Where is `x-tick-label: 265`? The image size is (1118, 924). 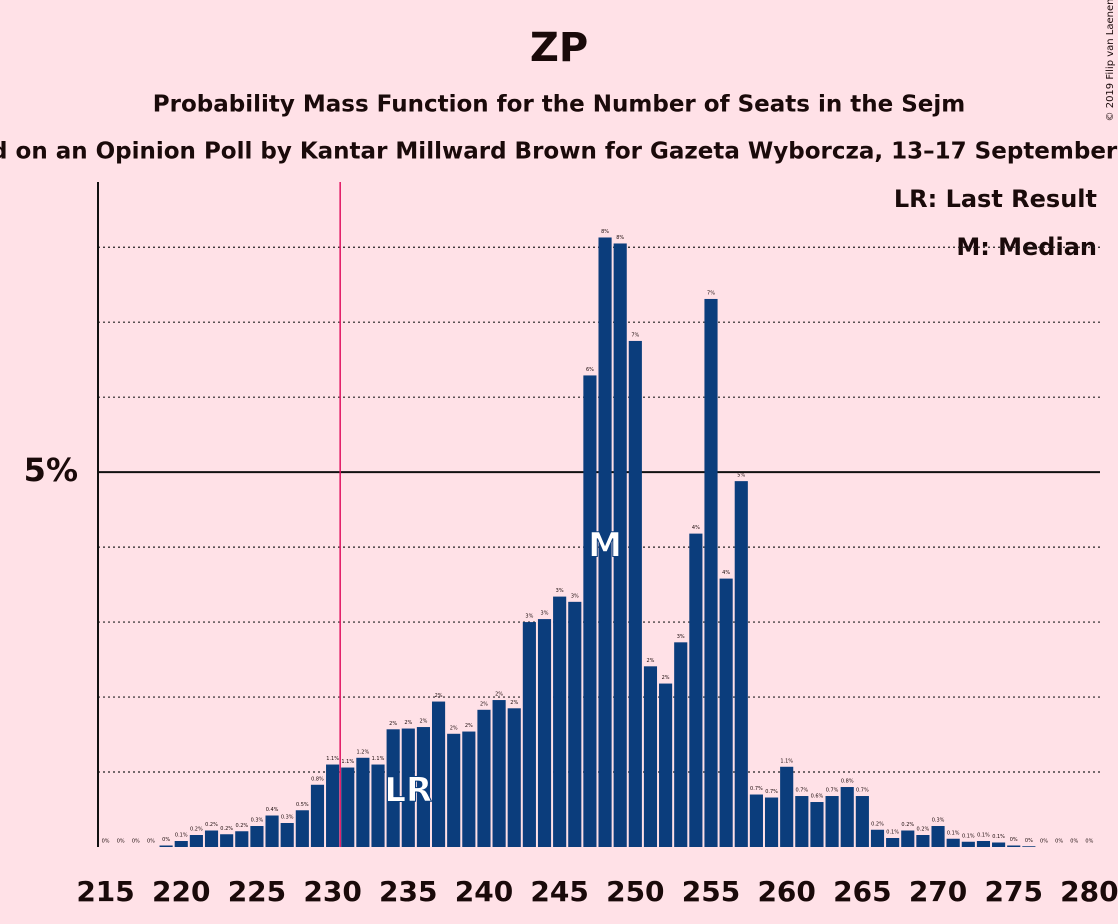 x-tick-label: 265 is located at coordinates (862, 891).